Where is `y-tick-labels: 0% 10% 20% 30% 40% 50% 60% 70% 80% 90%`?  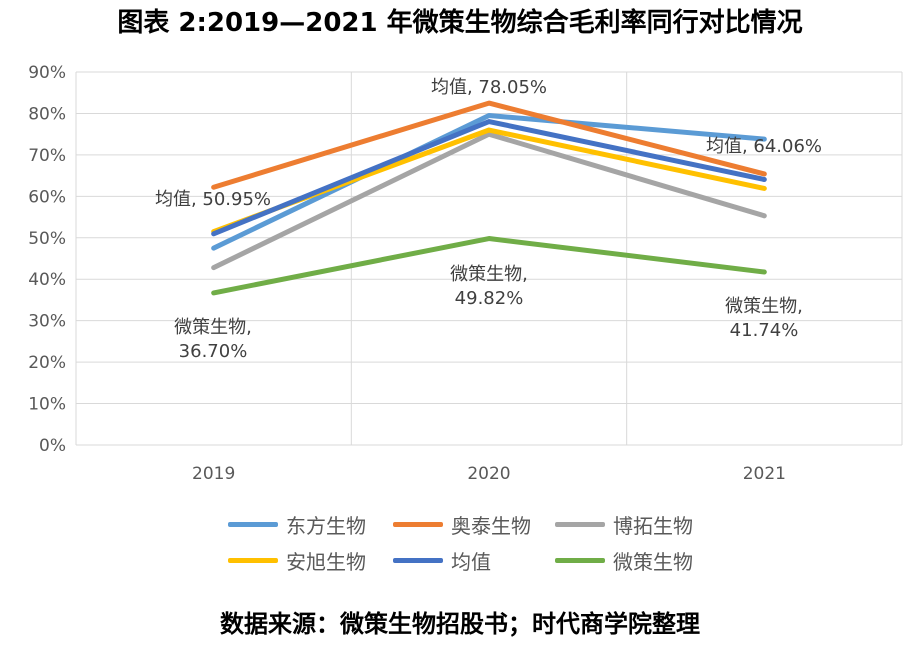
y-tick-labels: 0% 10% 20% 30% 40% 50% 60% 70% 80% 90% is located at coordinates (47, 259).